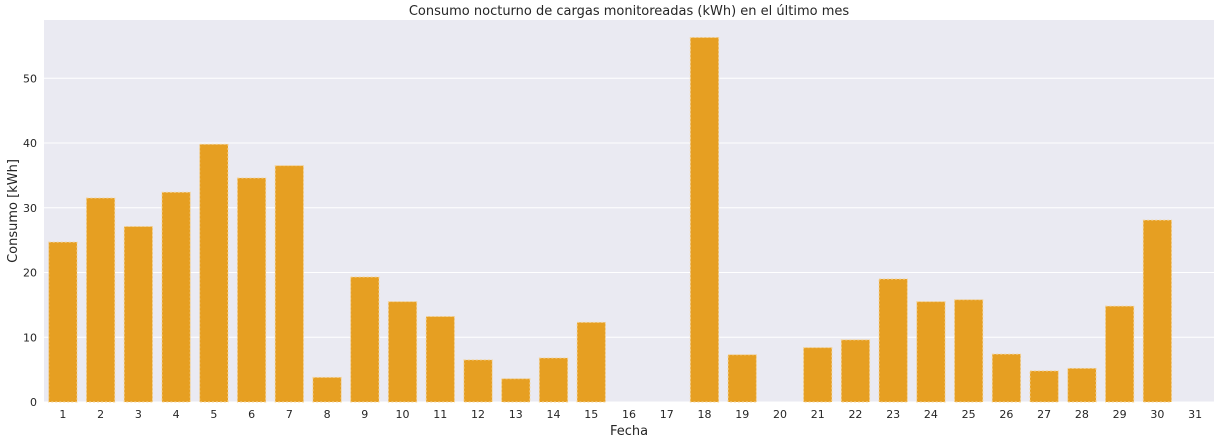  I want to click on x-tick-label: 19, so click(742, 414).